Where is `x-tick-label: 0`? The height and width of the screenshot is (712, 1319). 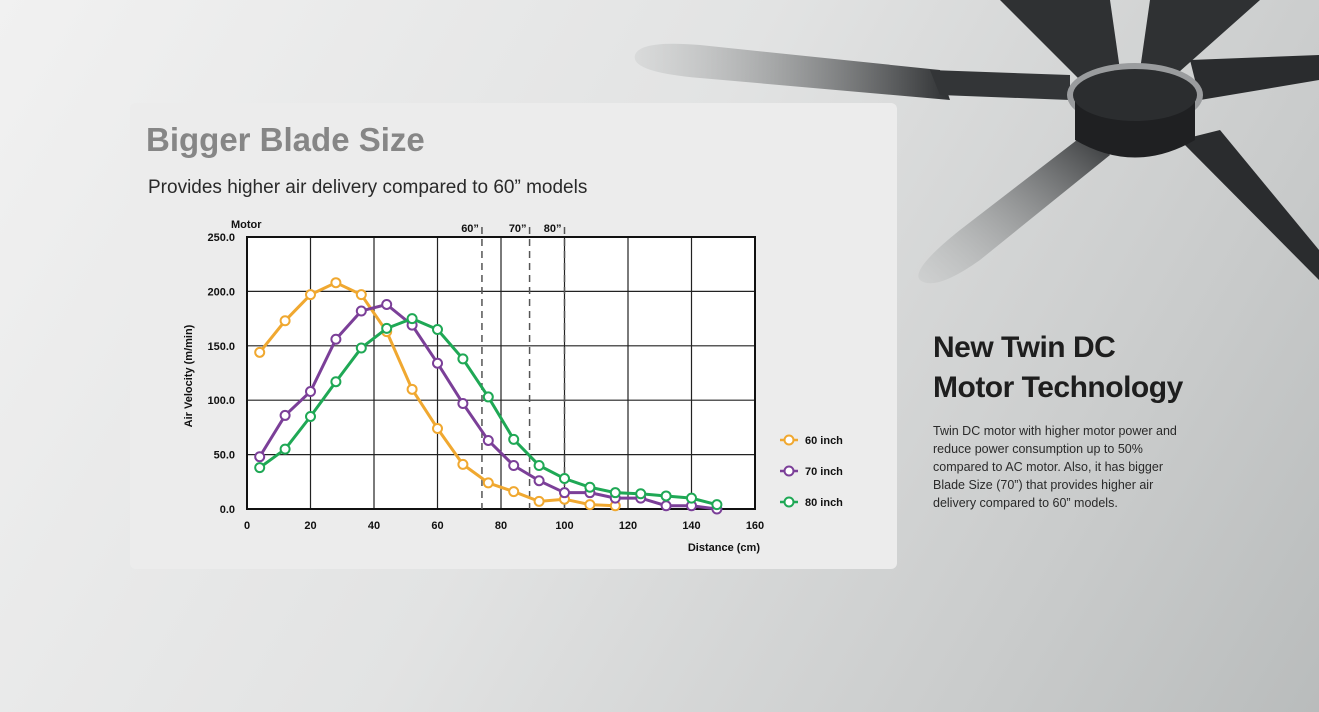
x-tick-label: 0 is located at coordinates (247, 526).